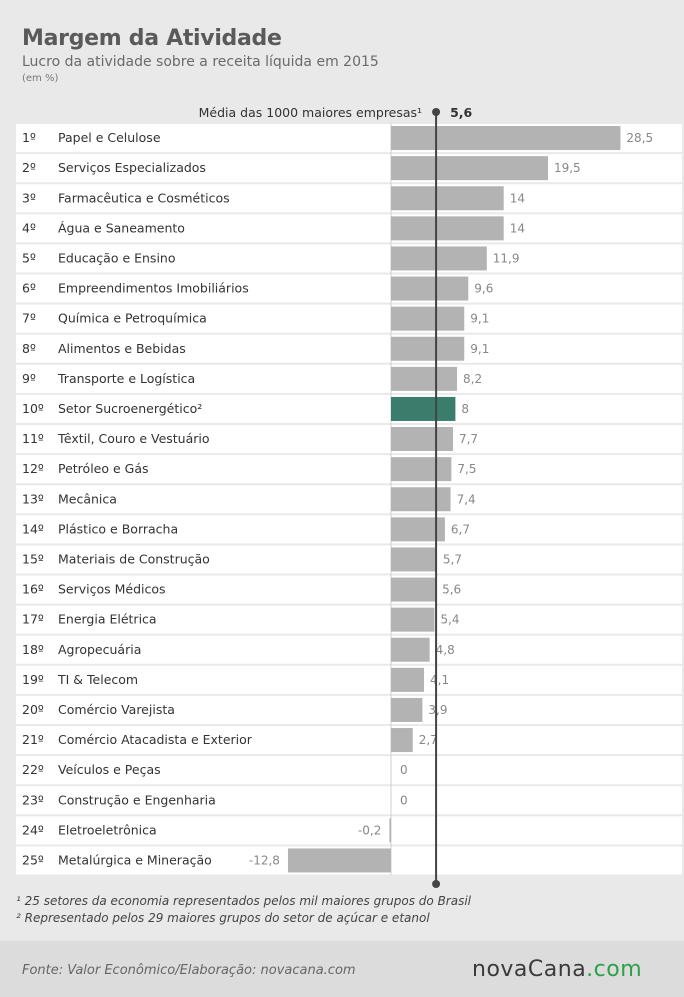 This screenshot has height=997, width=684. I want to click on value-label: 7,7, so click(468, 439).